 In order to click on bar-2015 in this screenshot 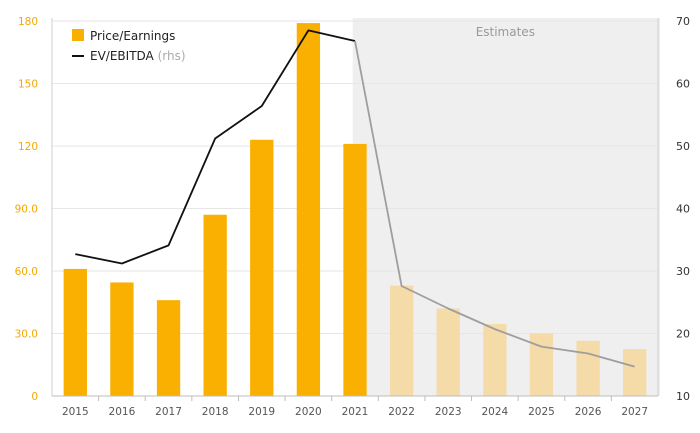, I will do `click(75, 332)`.